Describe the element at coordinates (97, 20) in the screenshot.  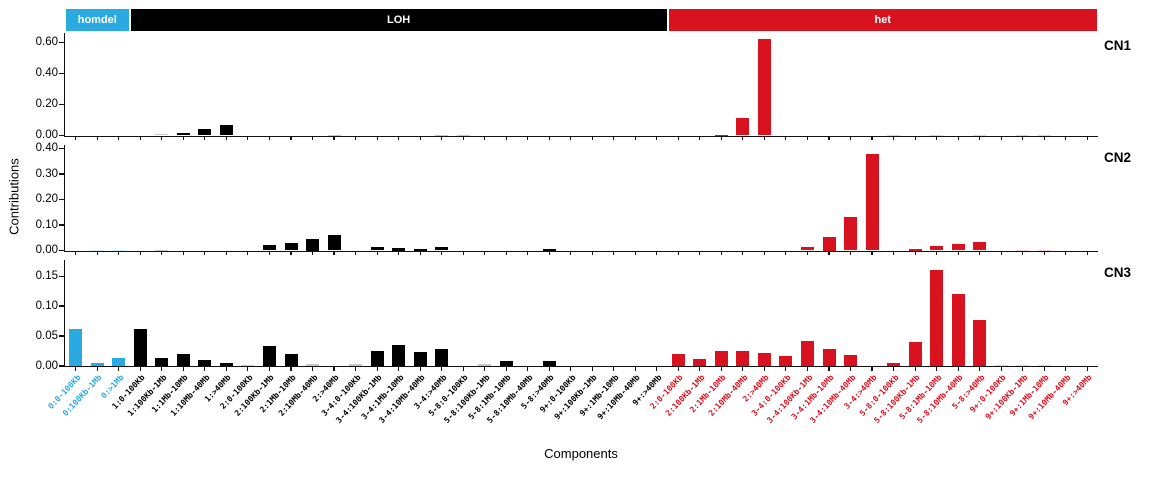
I see `group-band-homdel: homdel` at that location.